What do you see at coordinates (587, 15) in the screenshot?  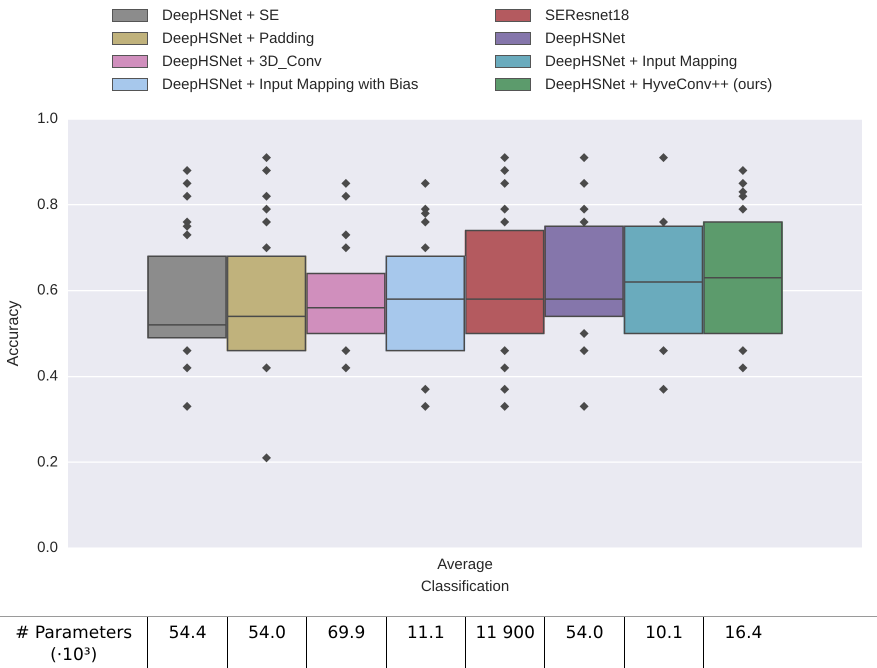 I see `legend-label: SEResnet18` at bounding box center [587, 15].